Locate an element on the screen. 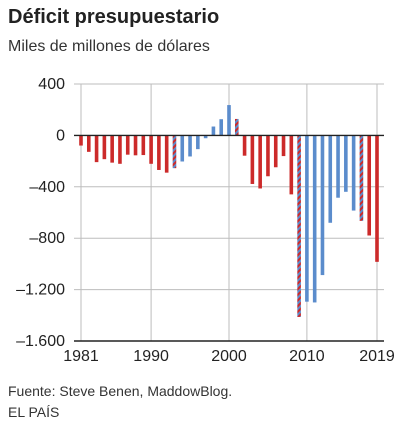  bar-2012 is located at coordinates (322, 205).